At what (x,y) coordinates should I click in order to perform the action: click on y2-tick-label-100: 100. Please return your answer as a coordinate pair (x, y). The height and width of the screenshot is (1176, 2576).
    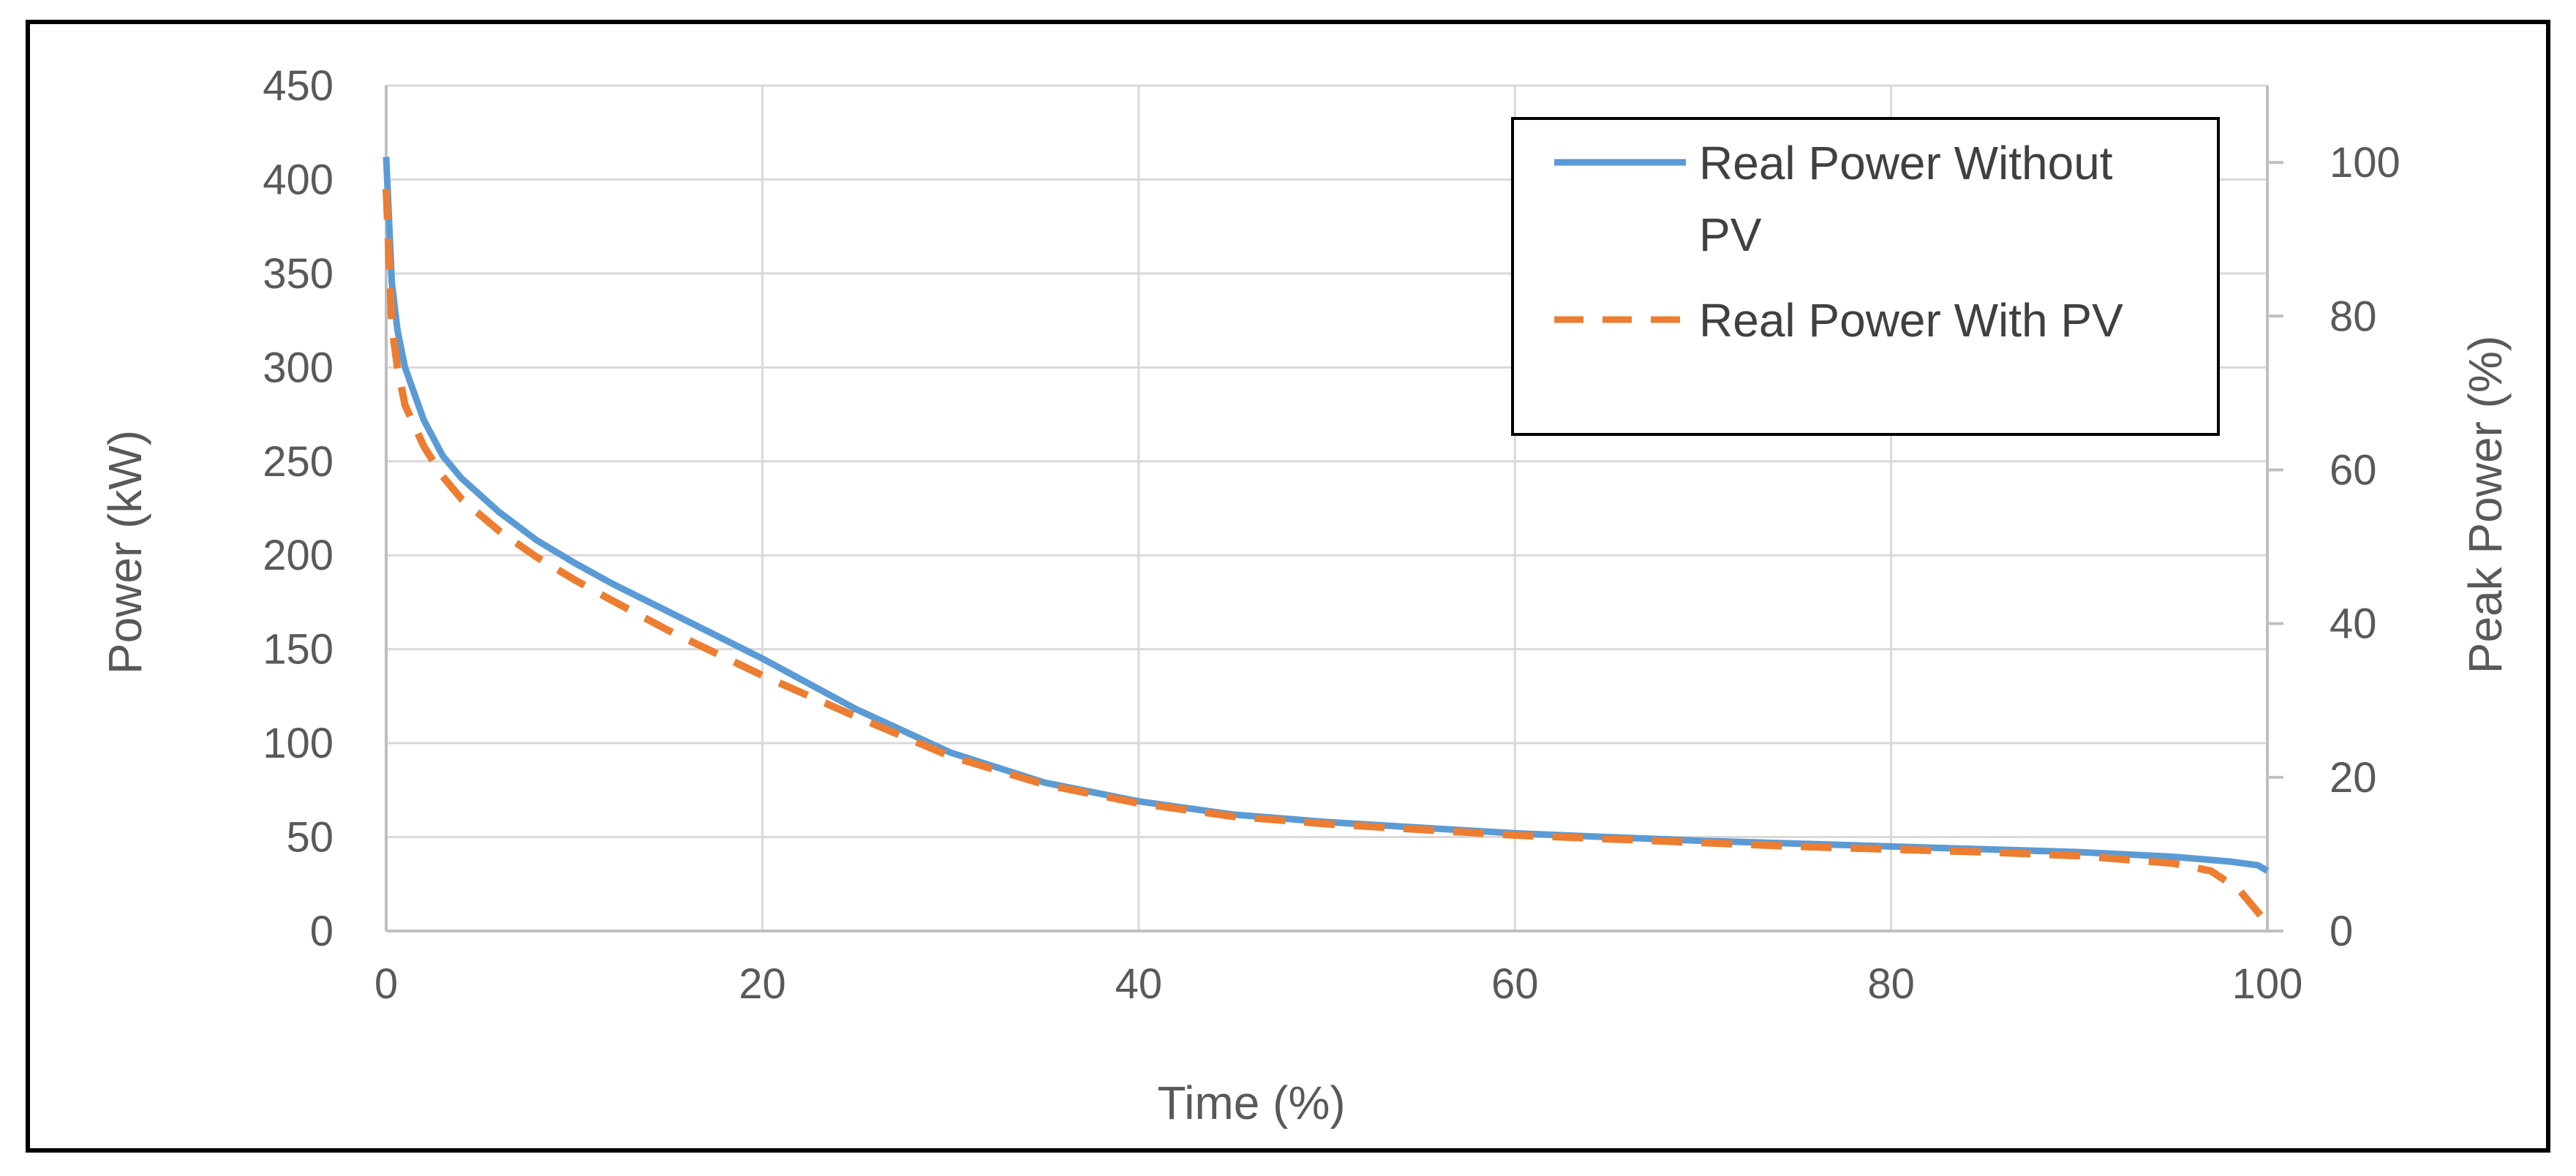
    Looking at the image, I should click on (2365, 162).